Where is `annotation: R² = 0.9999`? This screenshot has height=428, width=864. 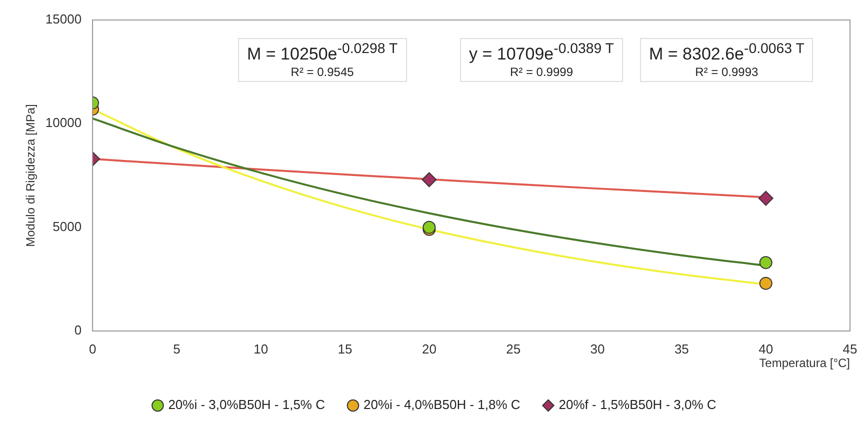 annotation: R² = 0.9999 is located at coordinates (541, 71).